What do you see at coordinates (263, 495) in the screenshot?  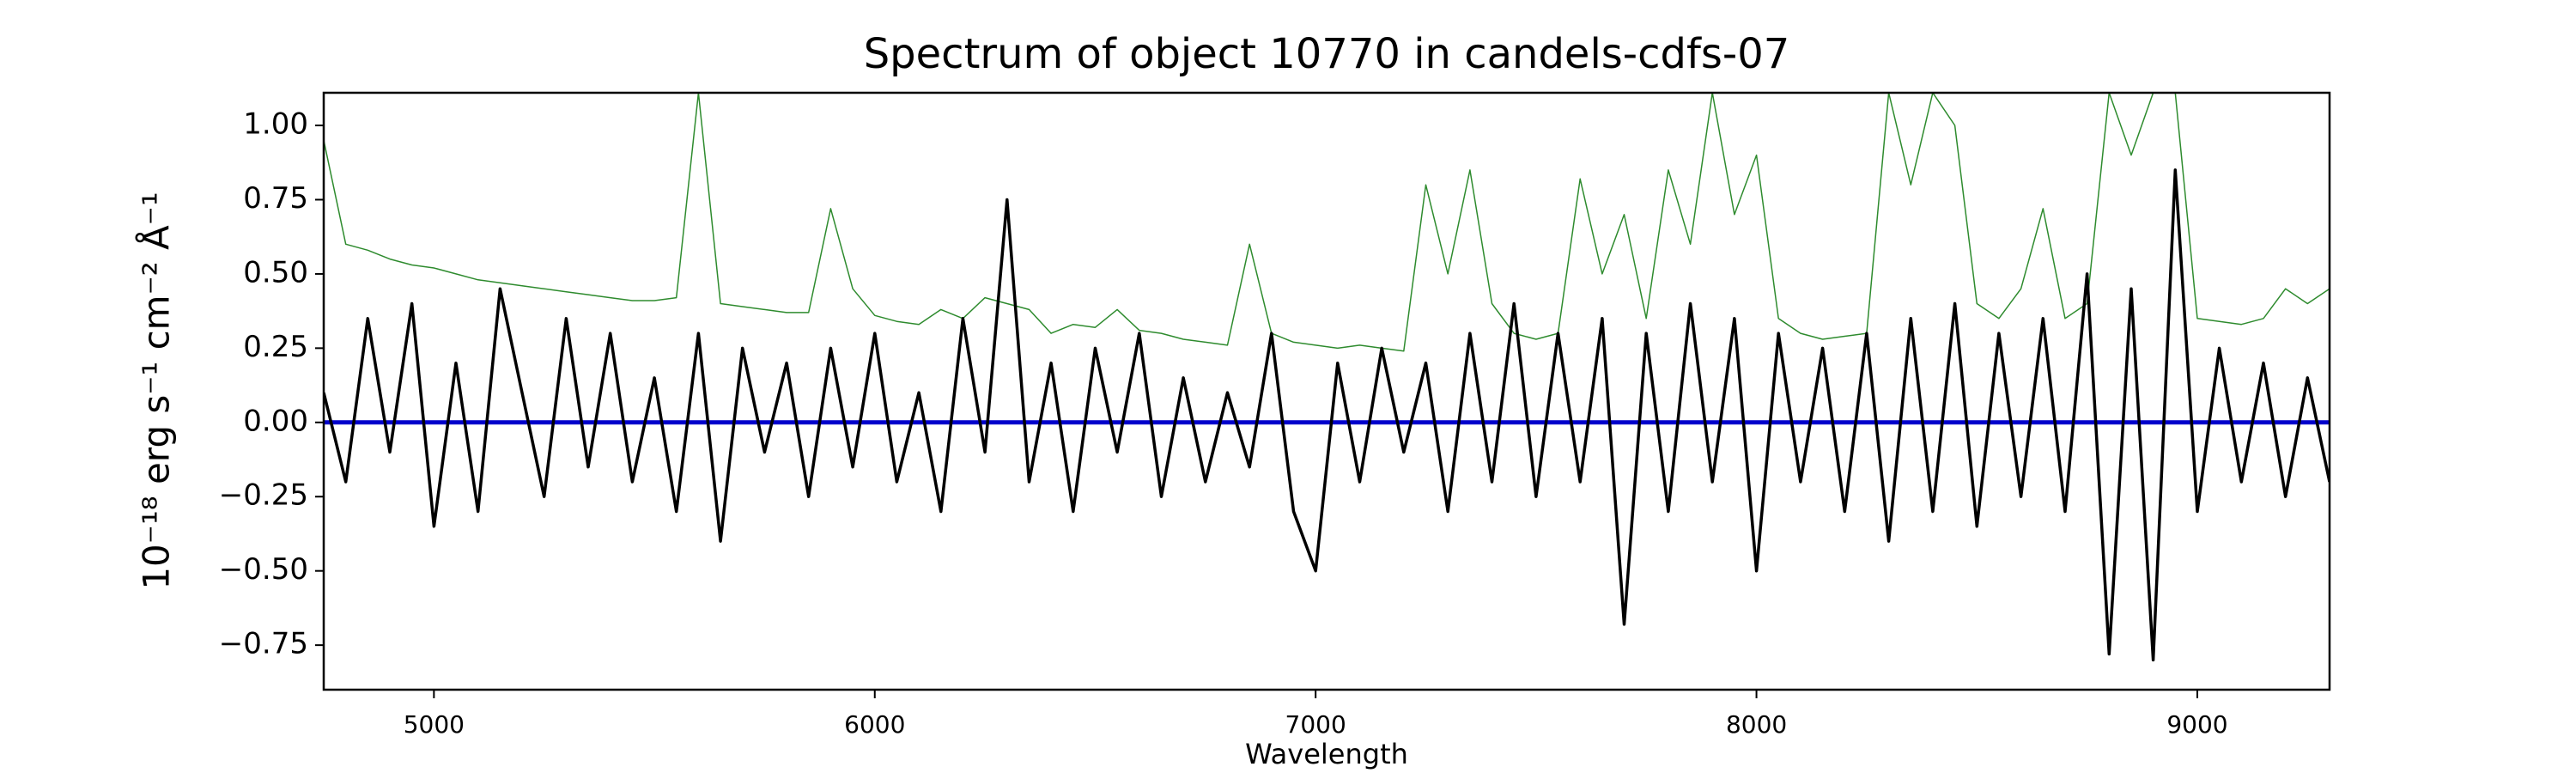 I see `y-tick-label: −0.25` at bounding box center [263, 495].